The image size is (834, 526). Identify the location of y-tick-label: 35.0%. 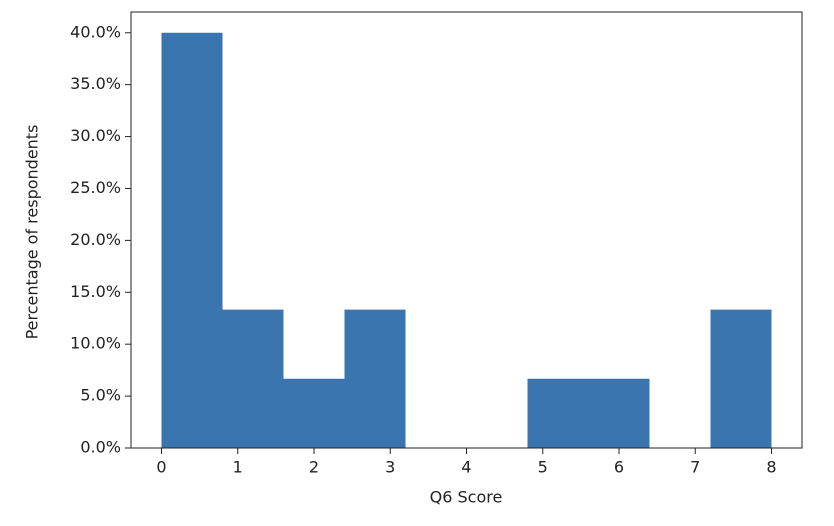
(95, 83).